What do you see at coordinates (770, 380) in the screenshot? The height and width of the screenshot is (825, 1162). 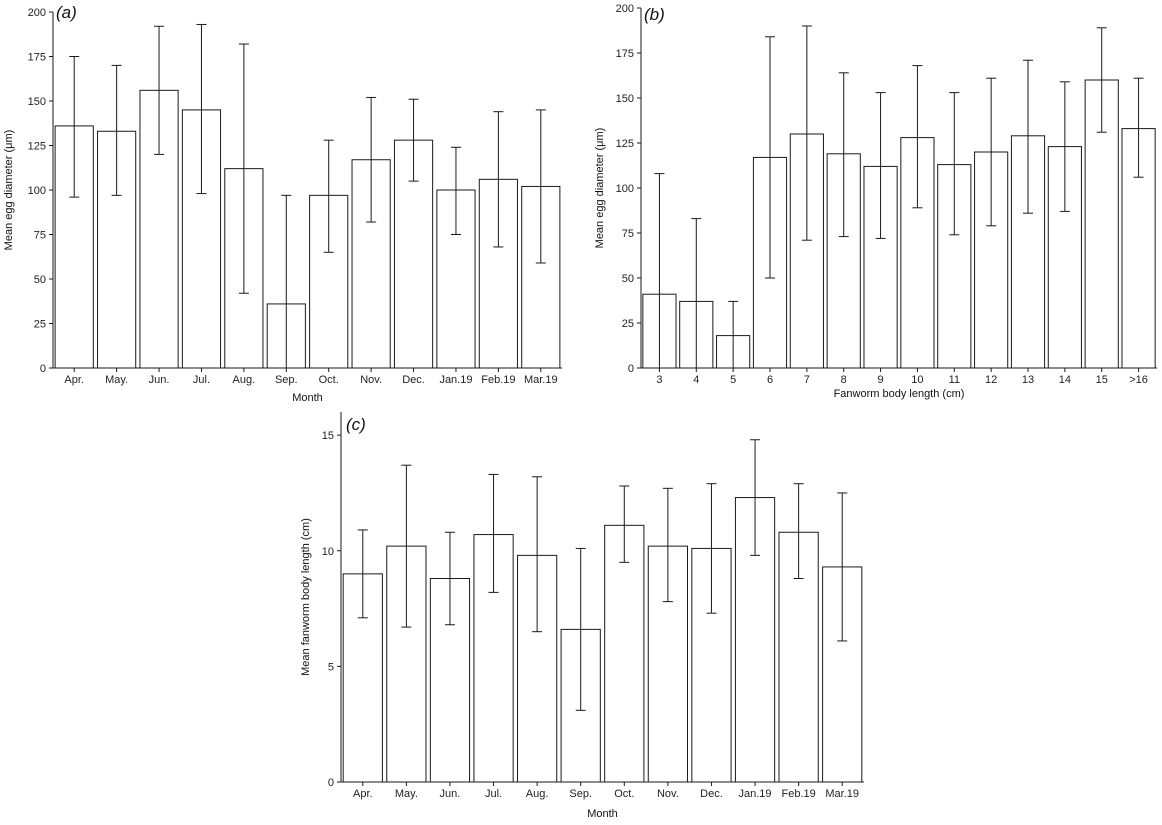 I see `x-tick-label: 6` at bounding box center [770, 380].